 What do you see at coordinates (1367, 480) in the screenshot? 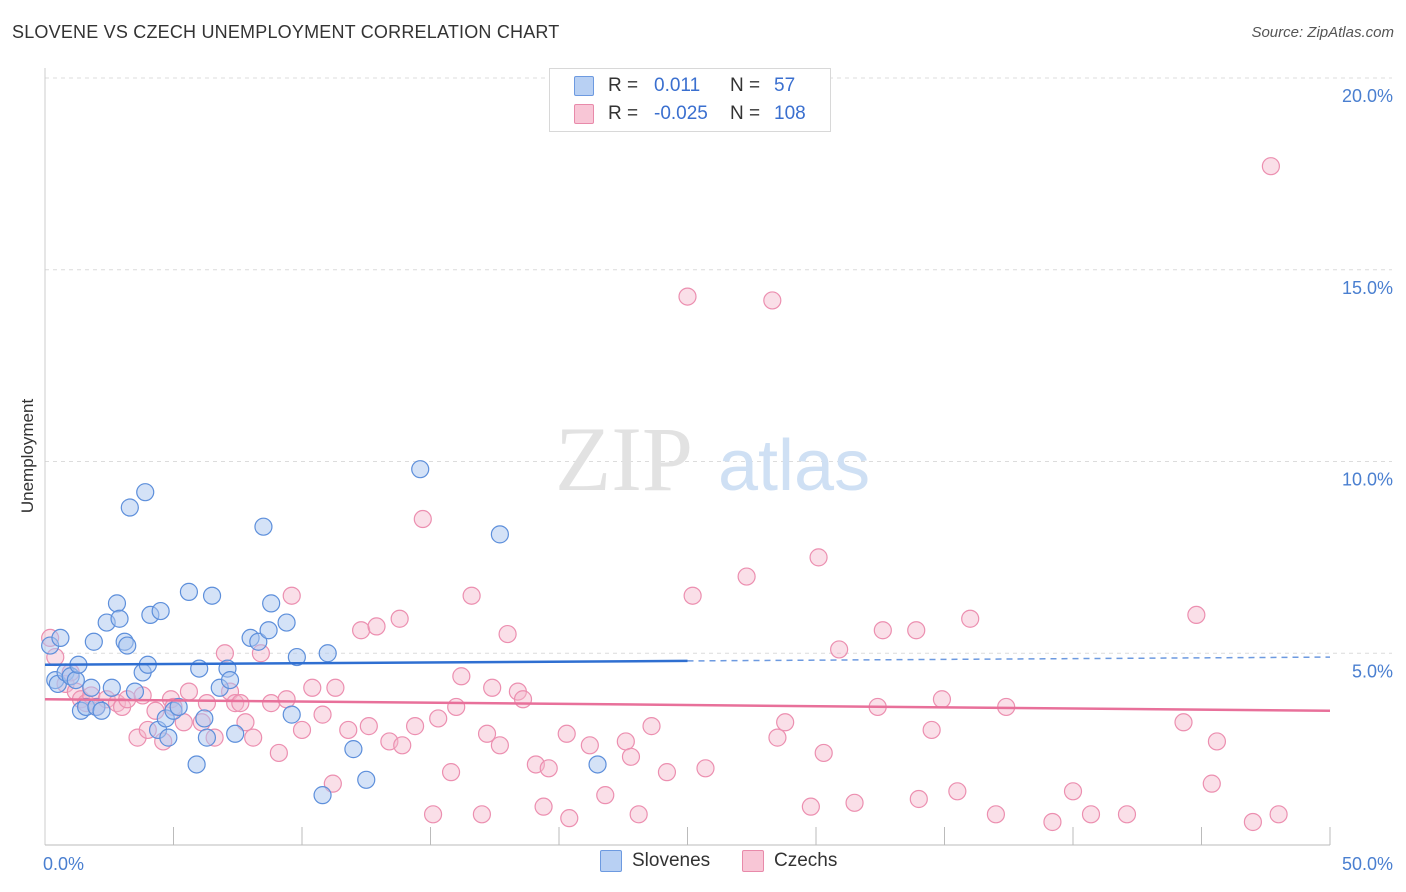
I see `y-tick-label: 10.0%` at bounding box center [1367, 480].